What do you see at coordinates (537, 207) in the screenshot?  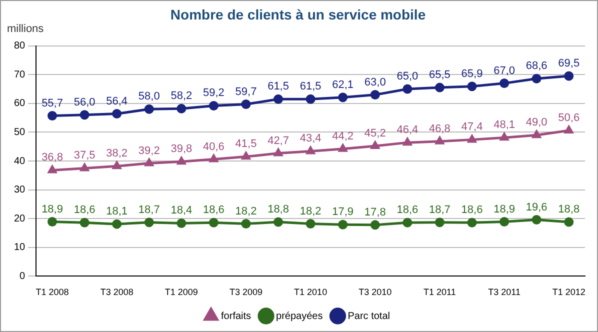 I see `data-label: 19,6` at bounding box center [537, 207].